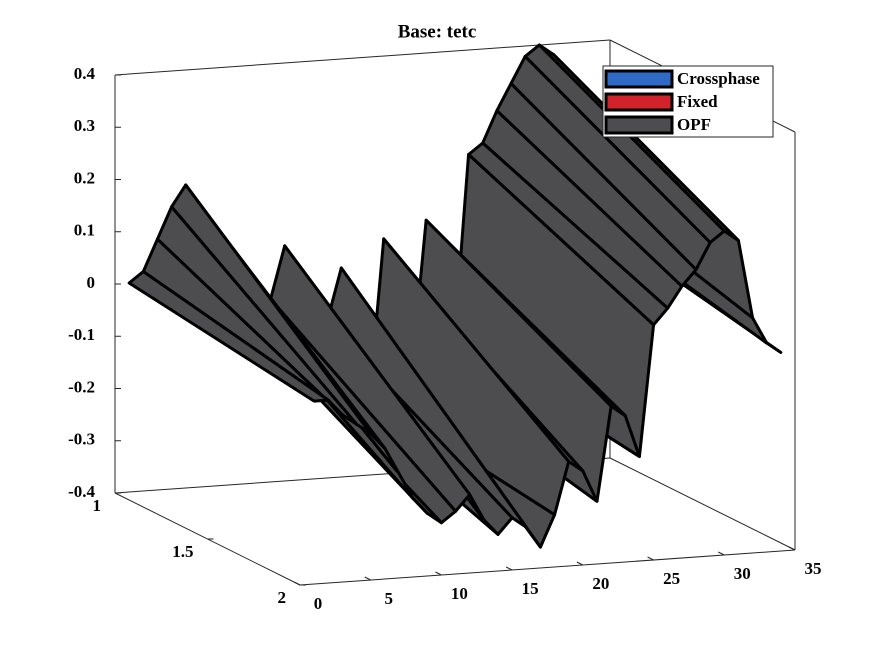 This screenshot has width=875, height=656. What do you see at coordinates (81, 386) in the screenshot?
I see `z-tick-label: -0.2` at bounding box center [81, 386].